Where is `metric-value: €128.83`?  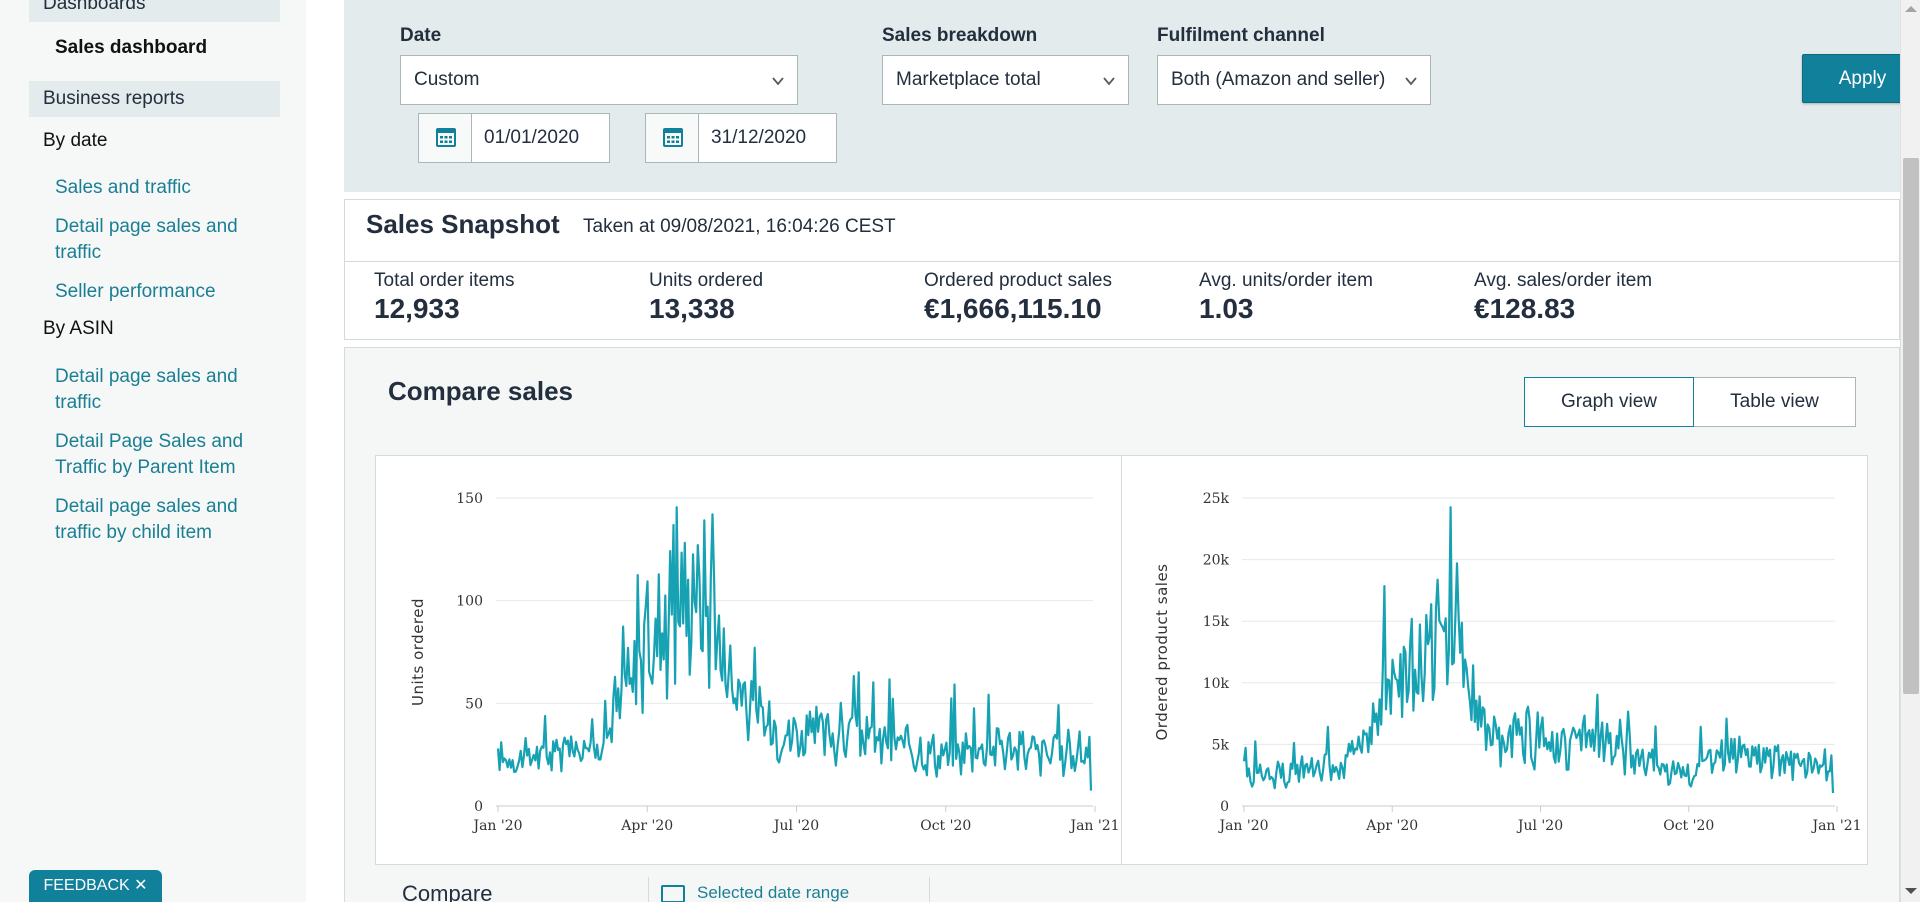
metric-value: €128.83 is located at coordinates (1525, 308).